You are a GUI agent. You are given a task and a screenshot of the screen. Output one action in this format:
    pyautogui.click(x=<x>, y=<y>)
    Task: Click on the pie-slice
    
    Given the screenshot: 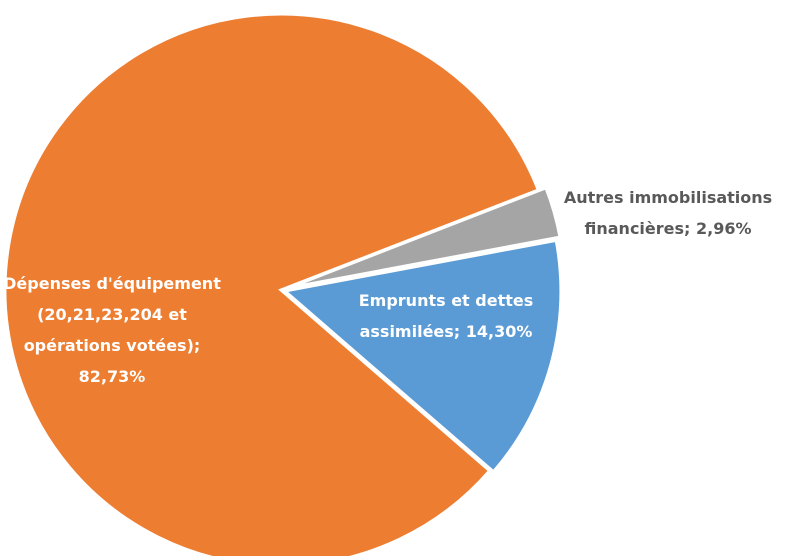 What is the action you would take?
    pyautogui.click(x=425, y=237)
    